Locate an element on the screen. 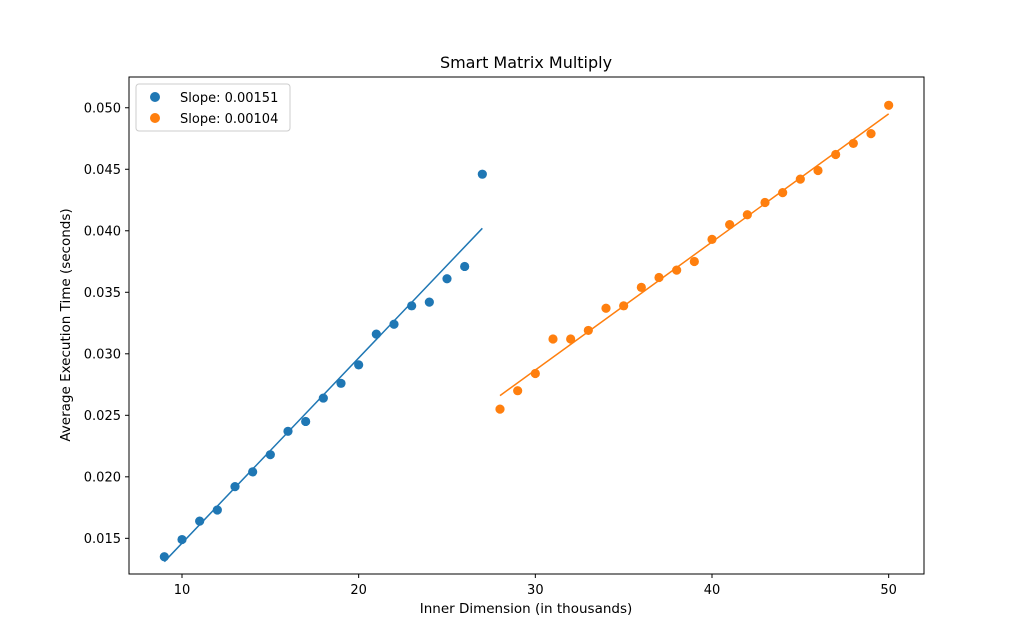  x-axis-ticks: 10 20 30 40 50 is located at coordinates (535, 586).